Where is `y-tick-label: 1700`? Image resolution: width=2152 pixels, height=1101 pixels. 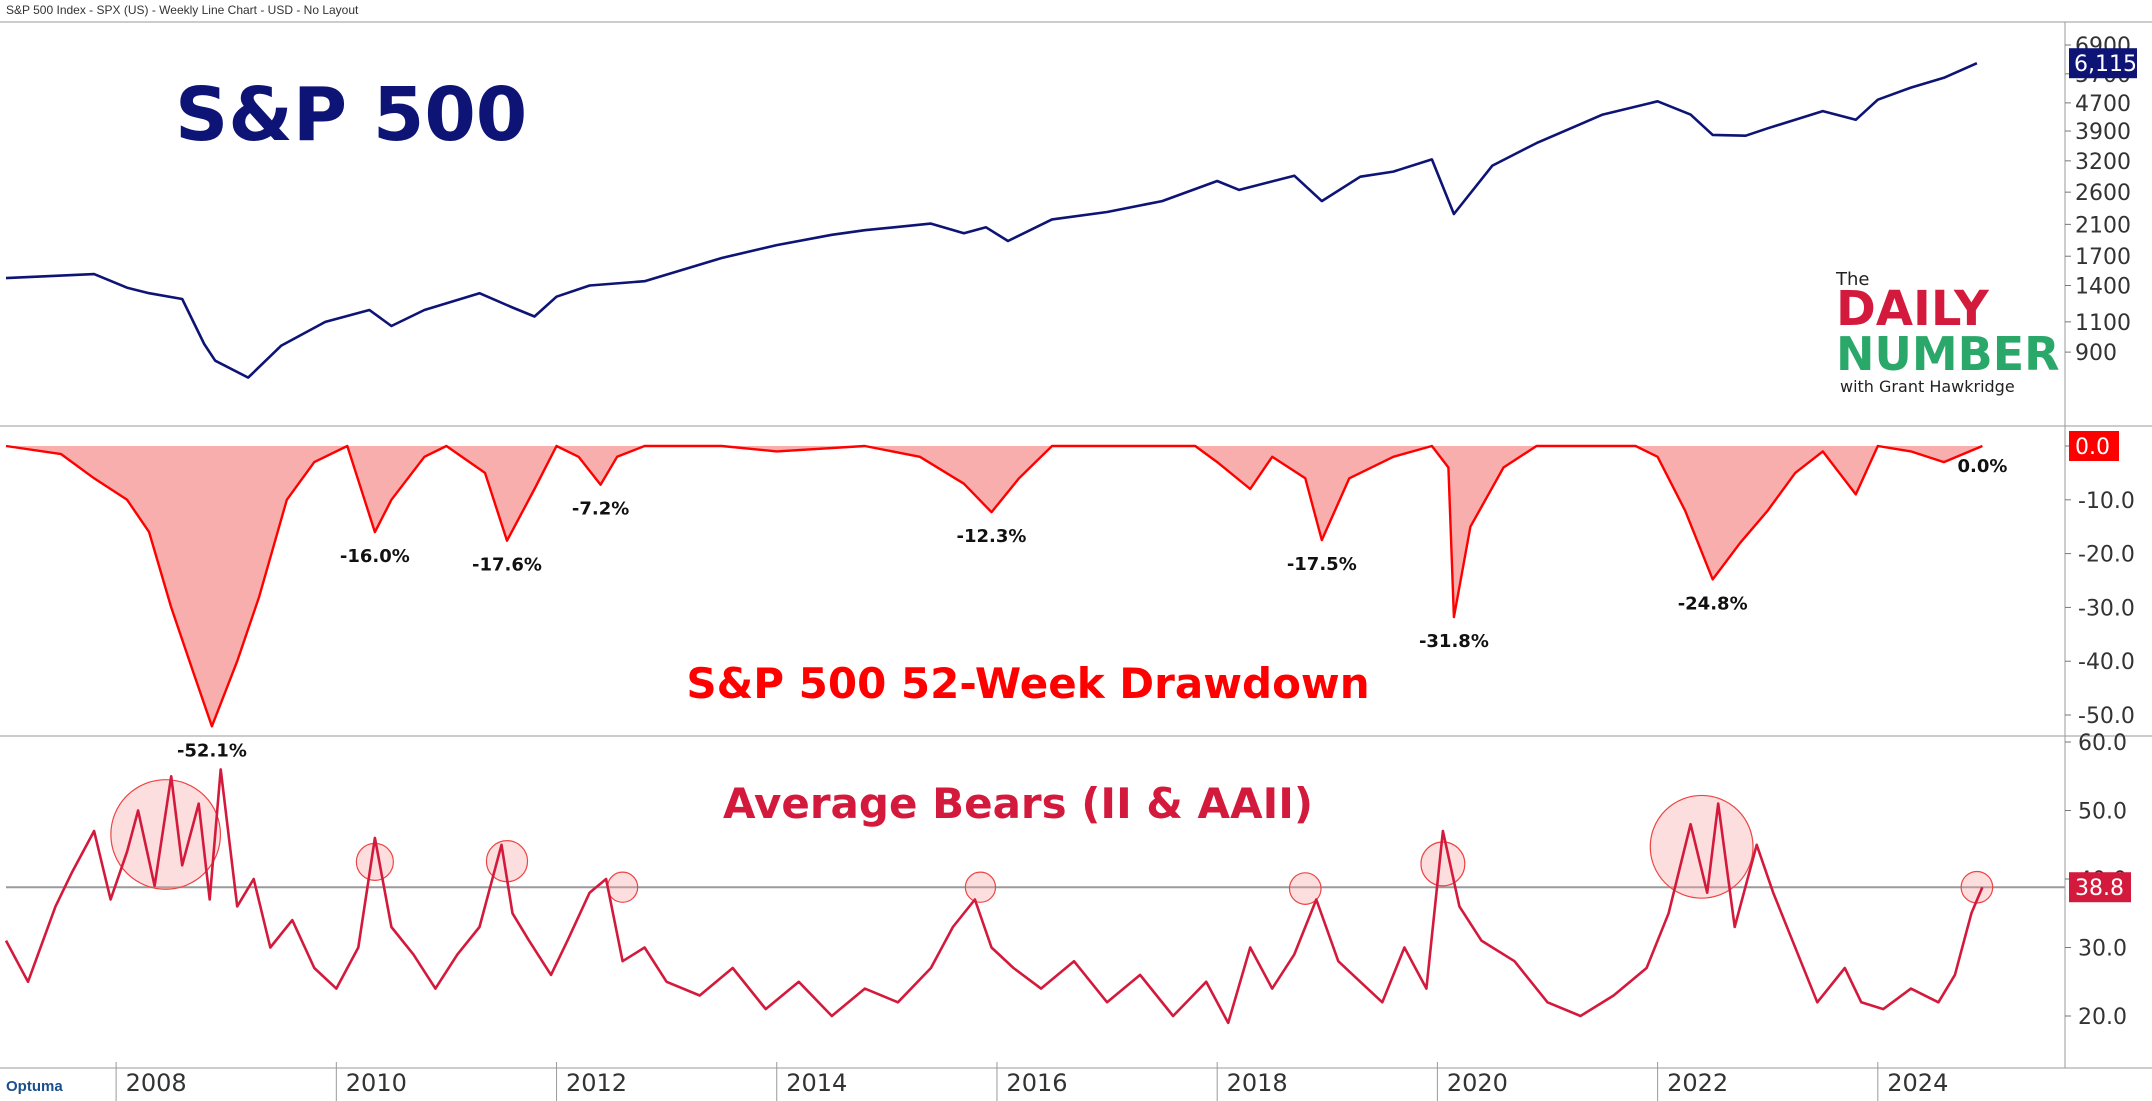
y-tick-label: 1700 is located at coordinates (2103, 257).